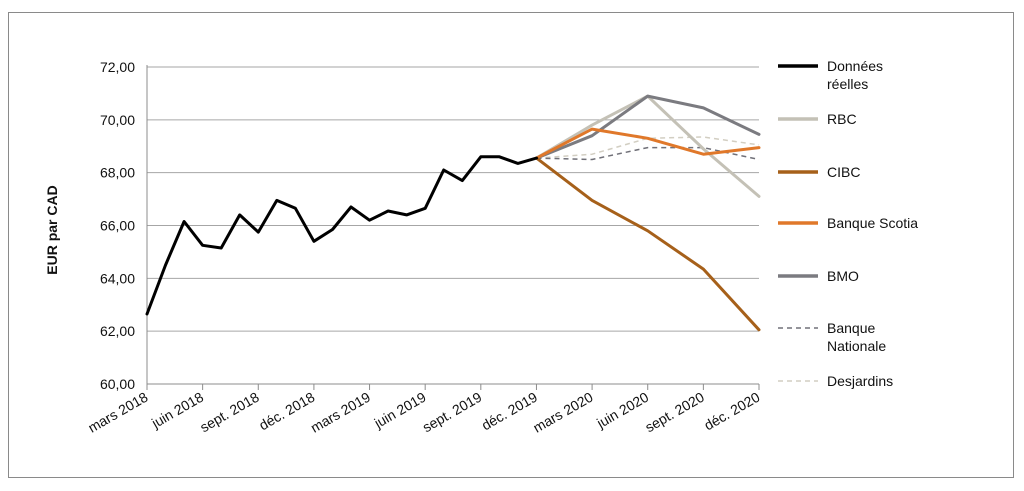 This screenshot has height=491, width=1024. Describe the element at coordinates (509, 411) in the screenshot. I see `x-tick-label: déc. 2019` at that location.